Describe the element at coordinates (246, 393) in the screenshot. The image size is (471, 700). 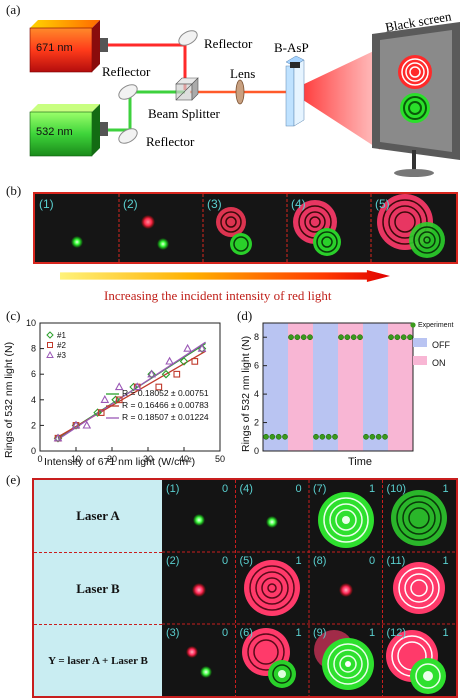
I see `chart-d-ylabel: Rings of 532 nm light (N)` at that location.